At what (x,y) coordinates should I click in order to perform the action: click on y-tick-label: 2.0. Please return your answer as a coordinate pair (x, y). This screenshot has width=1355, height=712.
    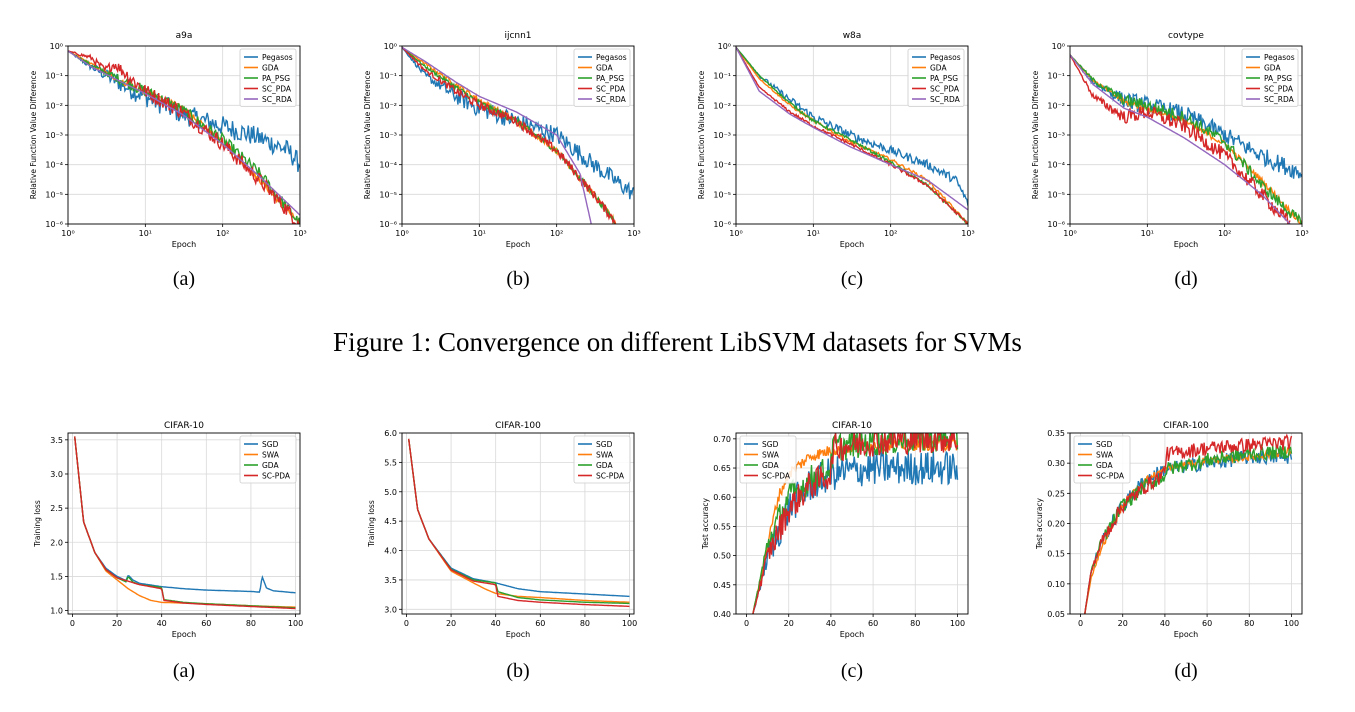
    Looking at the image, I should click on (56, 542).